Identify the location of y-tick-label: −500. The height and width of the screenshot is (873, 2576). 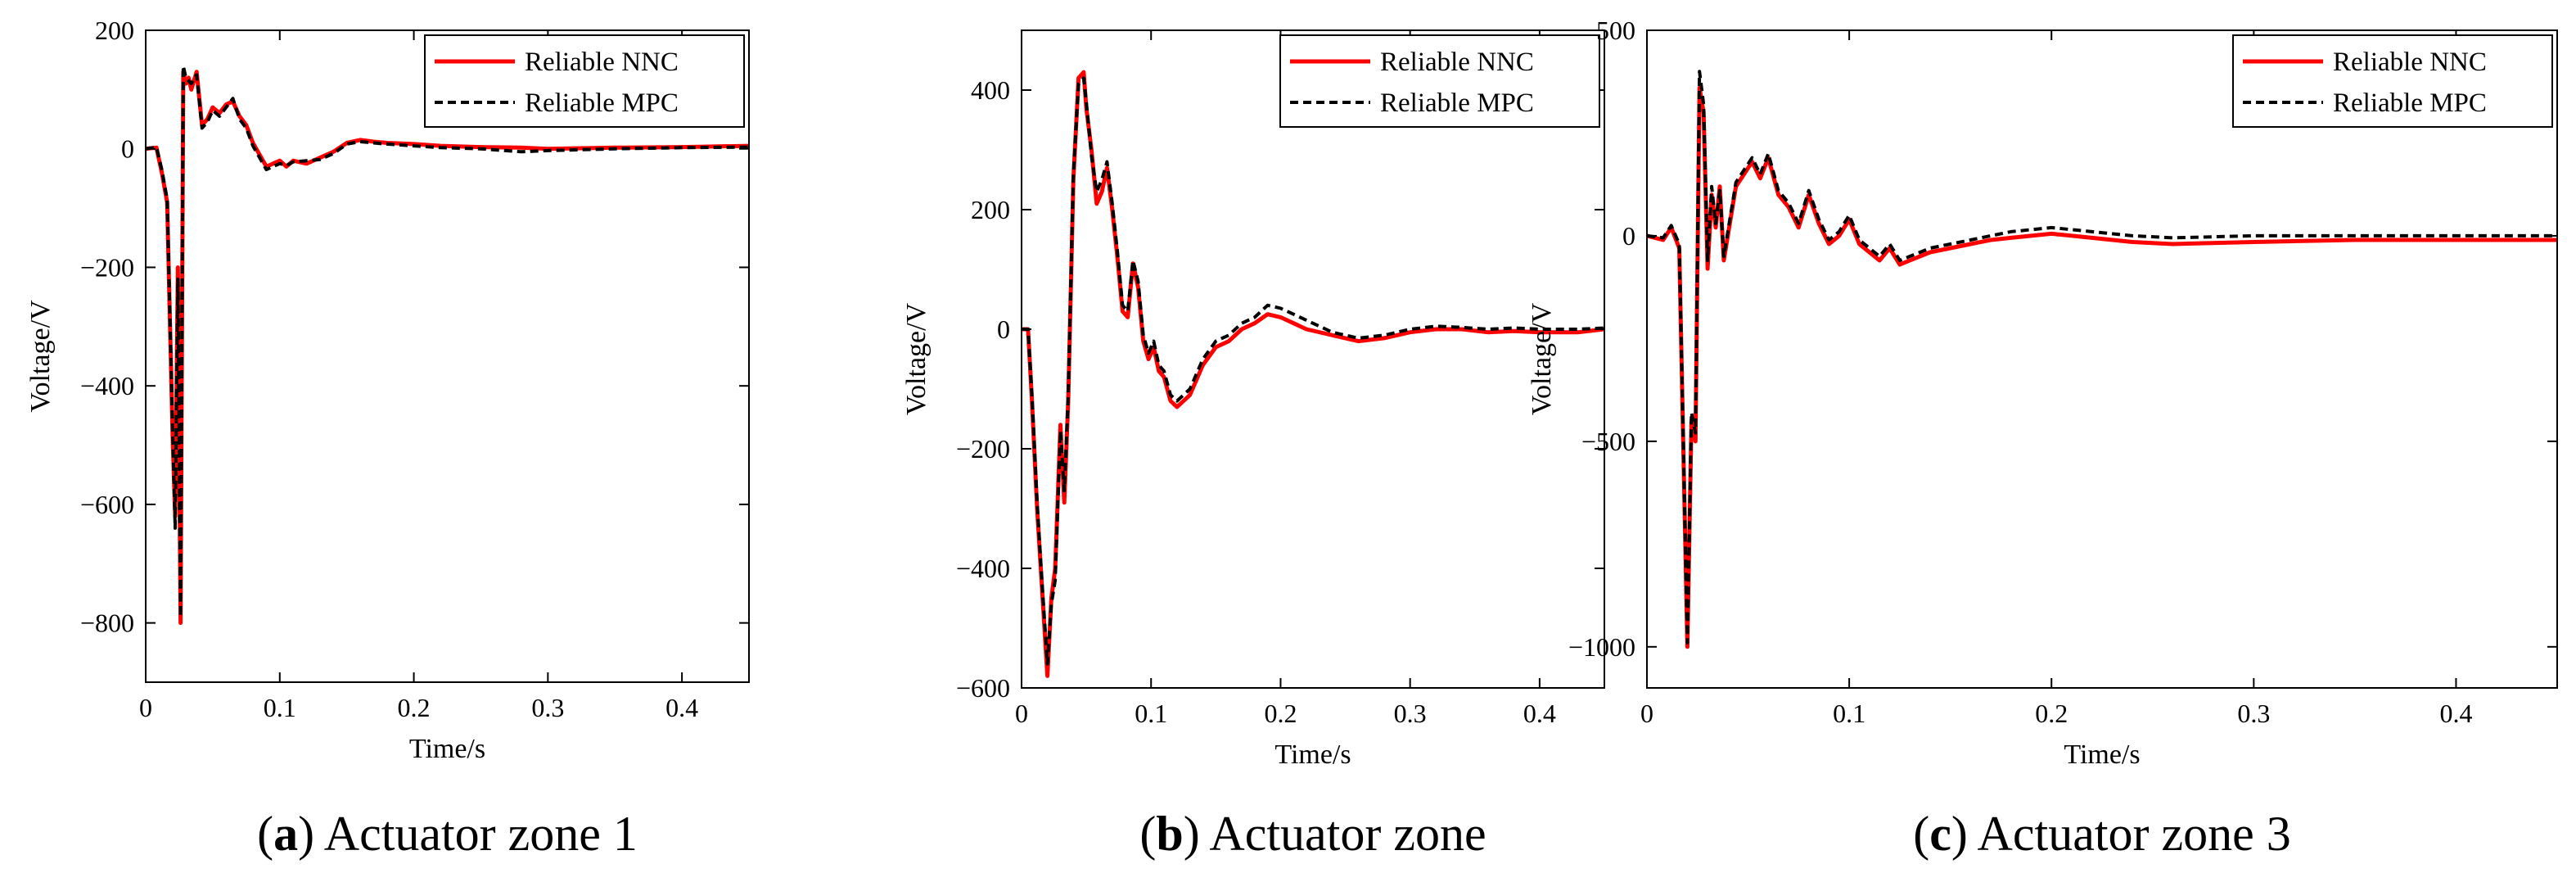
(1608, 442).